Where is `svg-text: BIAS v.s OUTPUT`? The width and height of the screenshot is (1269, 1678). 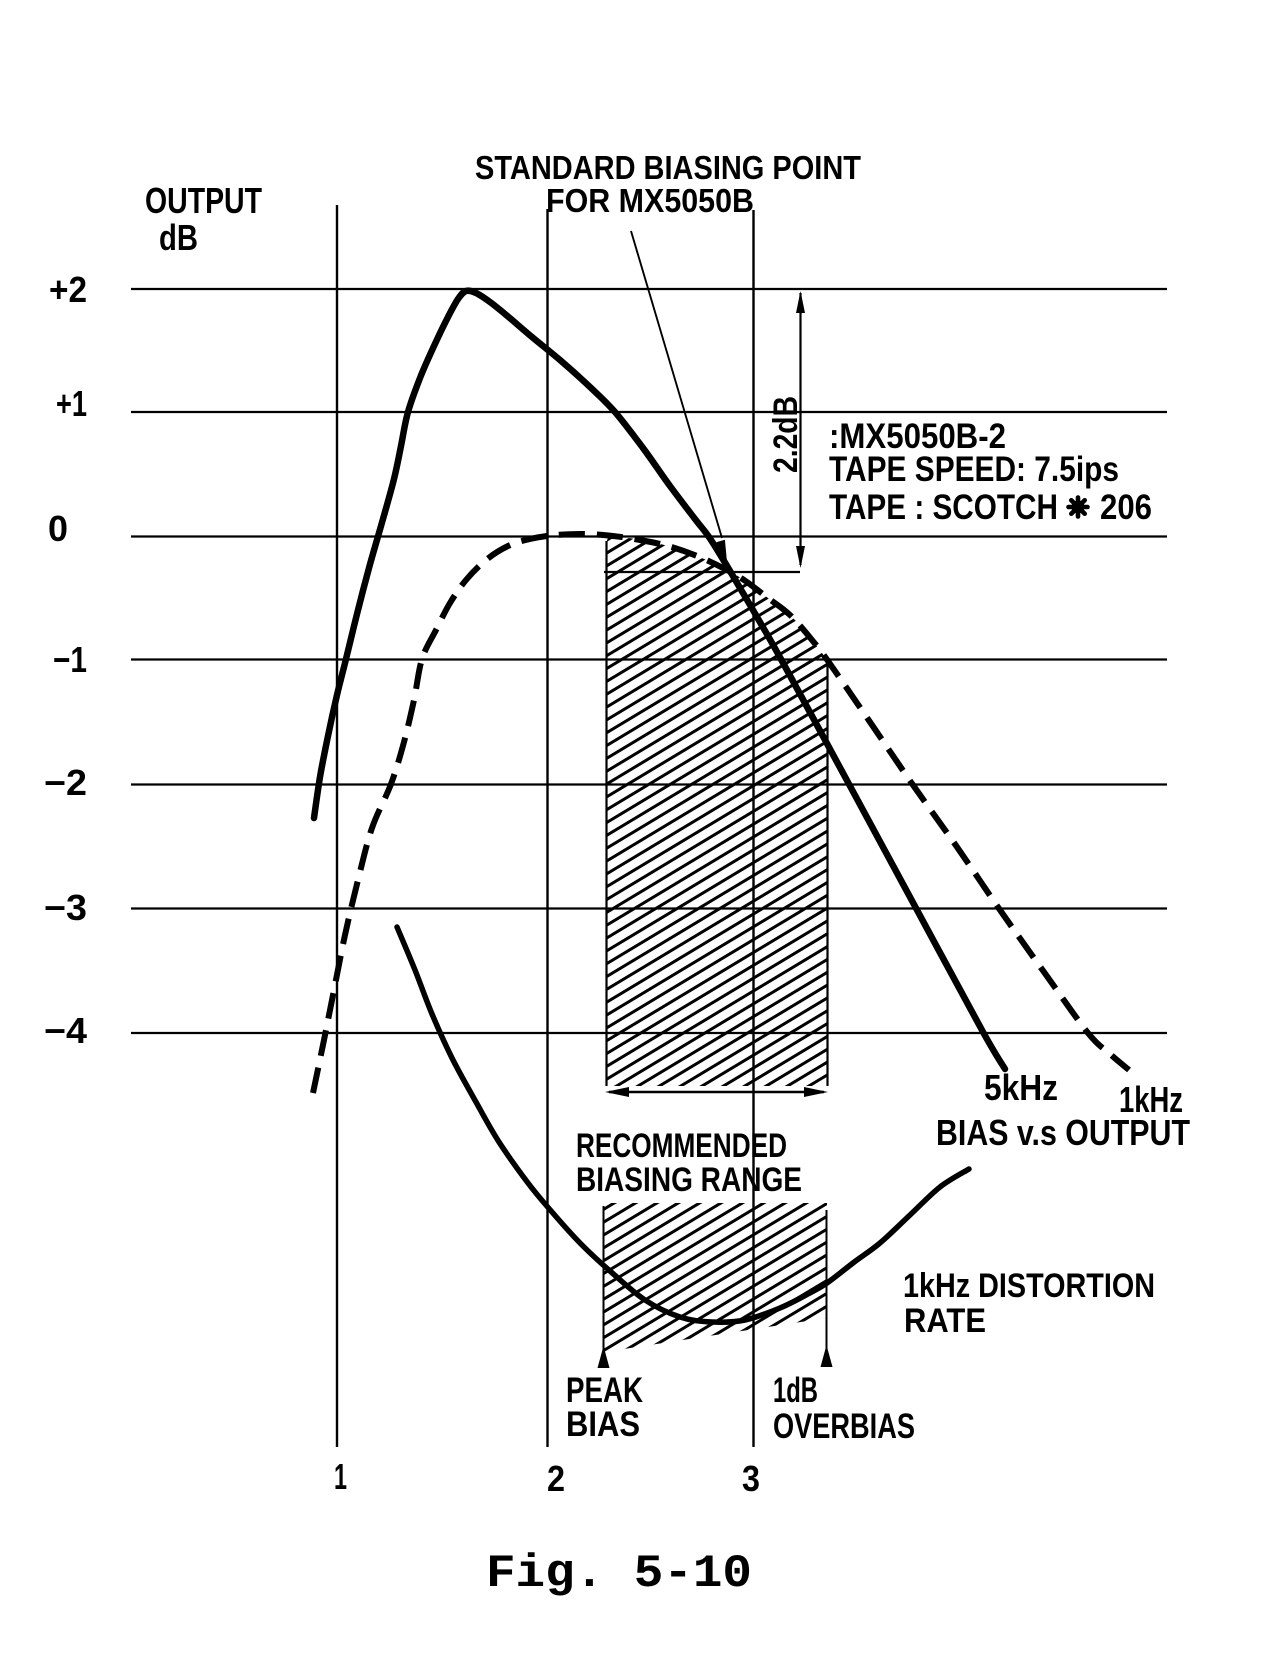 svg-text: BIAS v.s OUTPUT is located at coordinates (1063, 1132).